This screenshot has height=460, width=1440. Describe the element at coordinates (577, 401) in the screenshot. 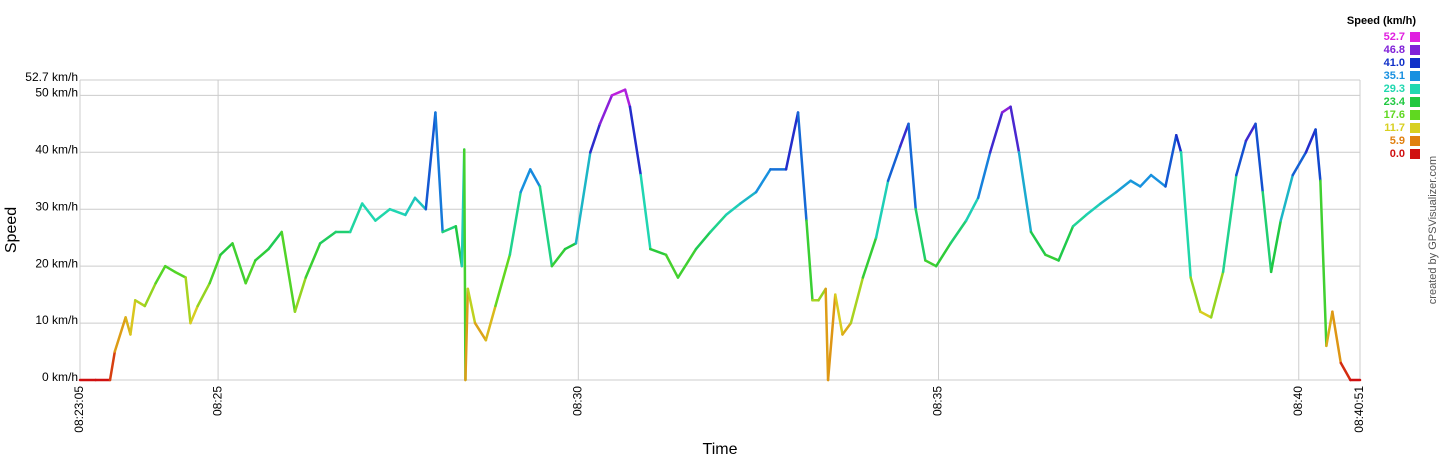

I see `x-tick-label: 08:30` at that location.